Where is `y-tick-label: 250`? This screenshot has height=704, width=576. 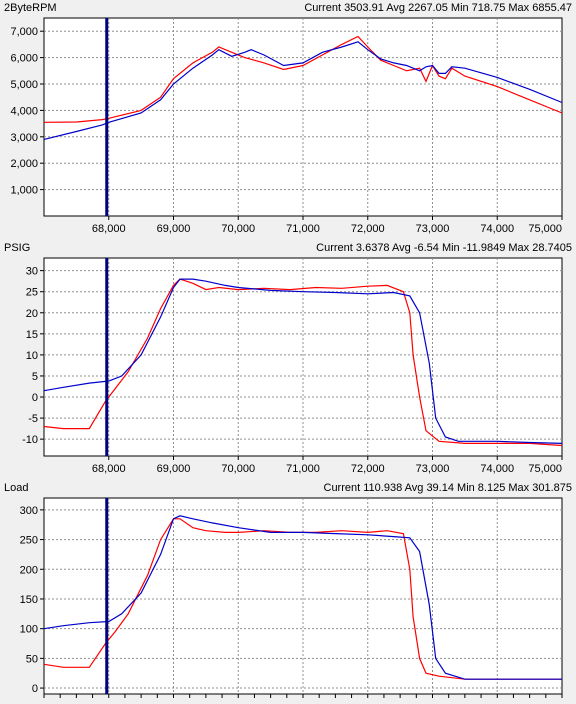 y-tick-label: 250 is located at coordinates (29, 541).